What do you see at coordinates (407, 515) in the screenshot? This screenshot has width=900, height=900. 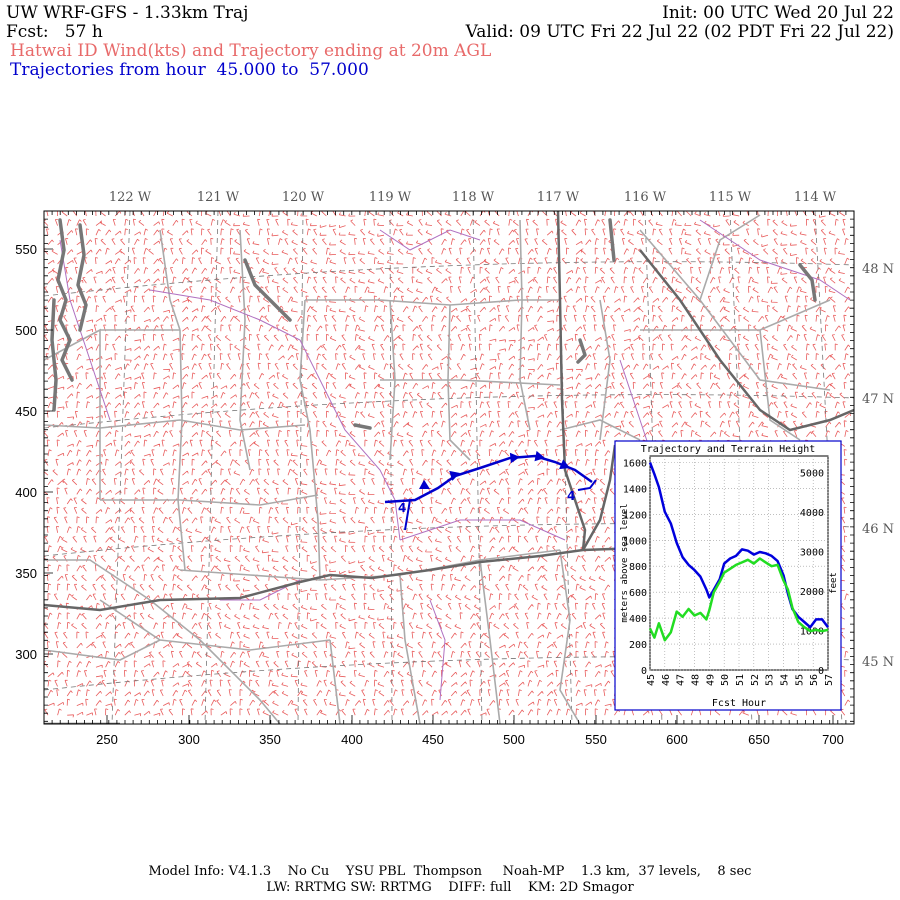 I see `trajectory-line` at bounding box center [407, 515].